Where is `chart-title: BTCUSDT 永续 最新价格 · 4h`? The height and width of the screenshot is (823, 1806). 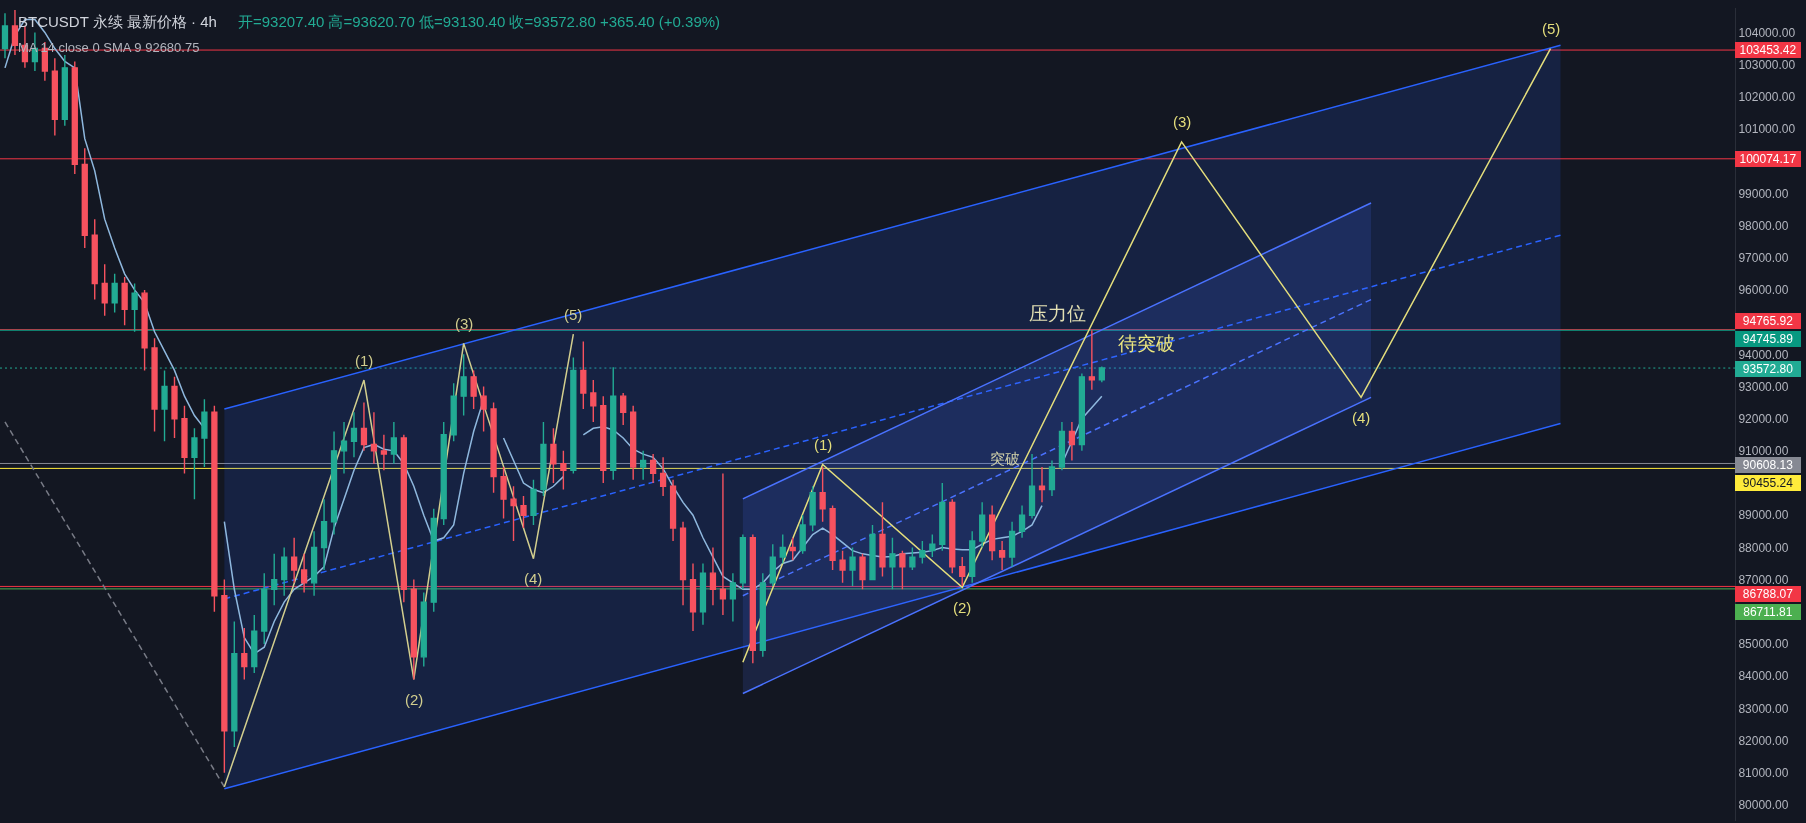 chart-title: BTCUSDT 永续 最新价格 · 4h is located at coordinates (117, 21).